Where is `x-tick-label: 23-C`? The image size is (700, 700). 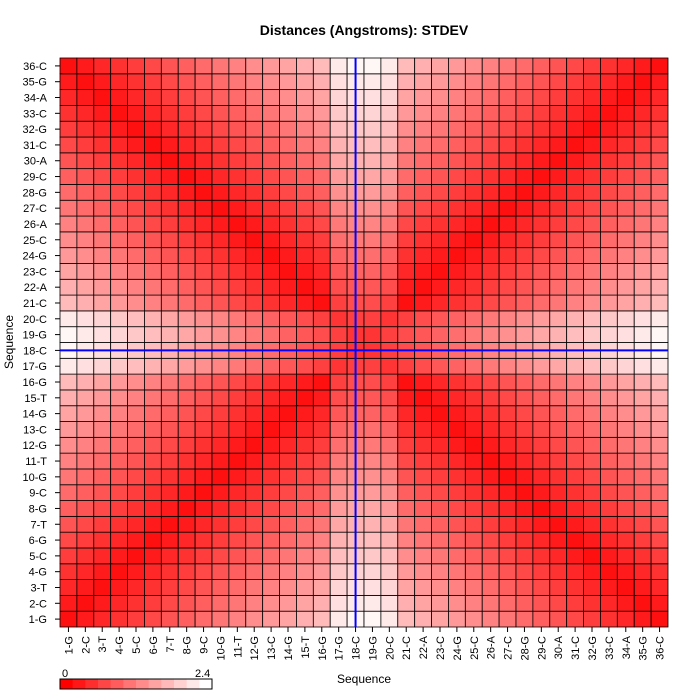
x-tick-label: 23-C is located at coordinates (441, 648).